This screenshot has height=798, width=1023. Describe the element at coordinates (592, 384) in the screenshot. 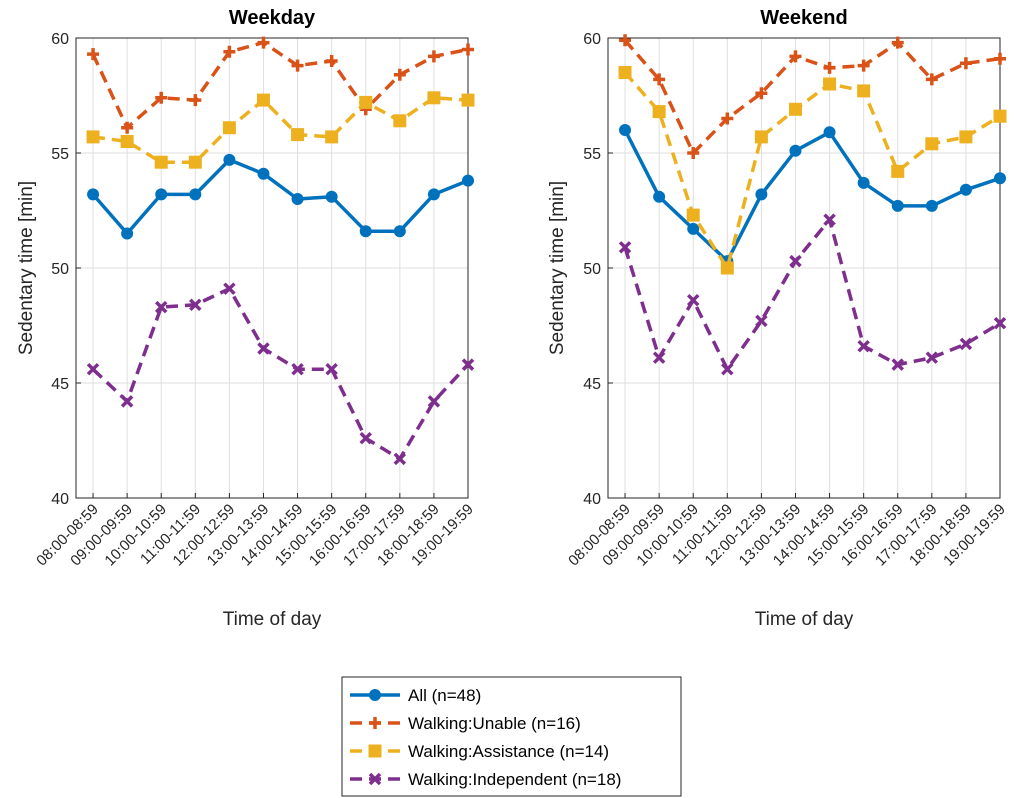

I see `weekend-y-tick-label: 45` at that location.